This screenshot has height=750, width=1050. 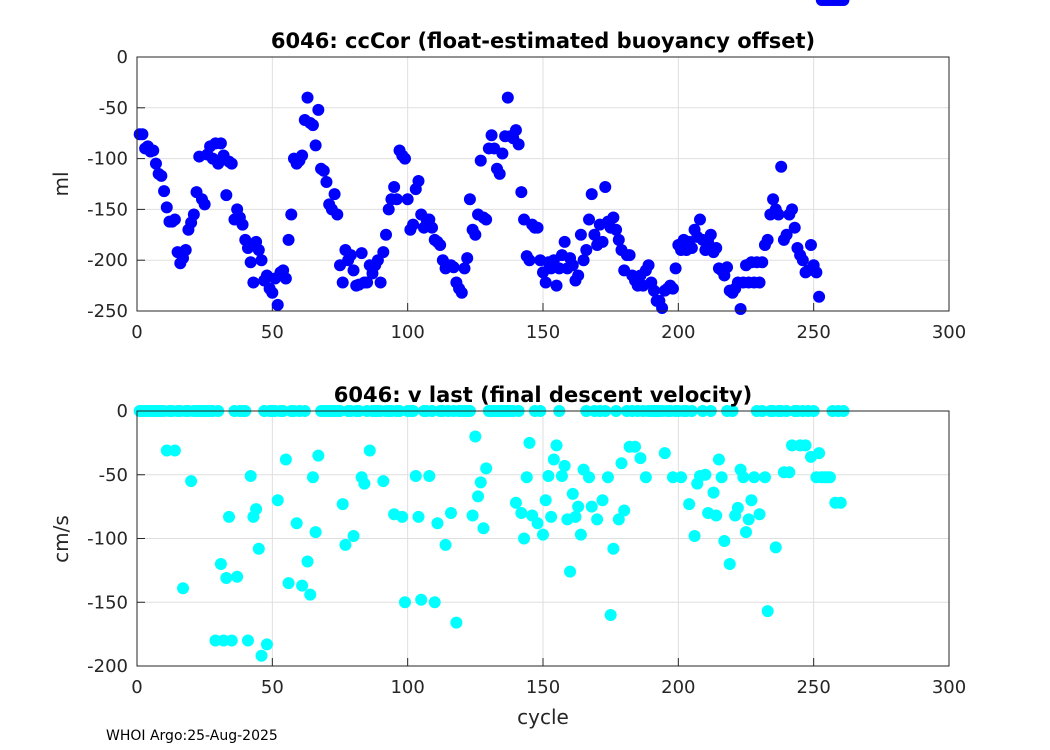 What do you see at coordinates (543, 332) in the screenshot?
I see `top-xtick-label: 150` at bounding box center [543, 332].